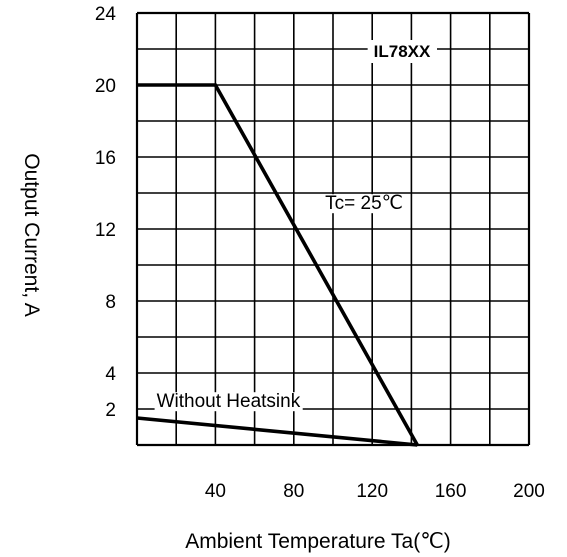  Describe the element at coordinates (215, 491) in the screenshot. I see `x-tick-label: 40` at that location.